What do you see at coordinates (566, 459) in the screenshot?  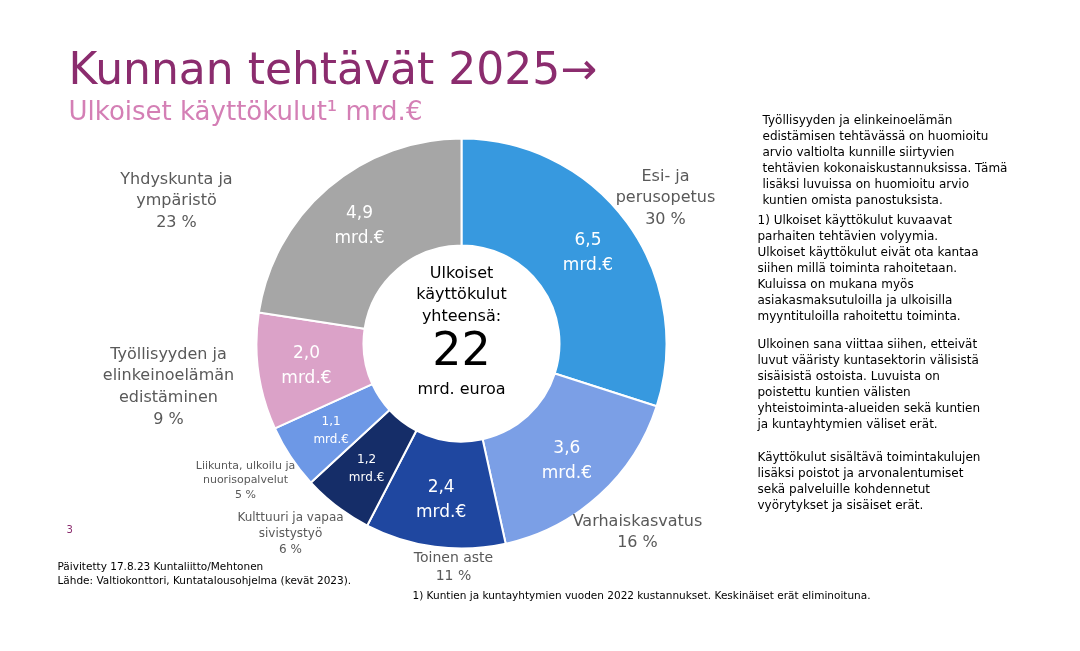 I see `data-label: 3,6 mrd.€` at bounding box center [566, 459].